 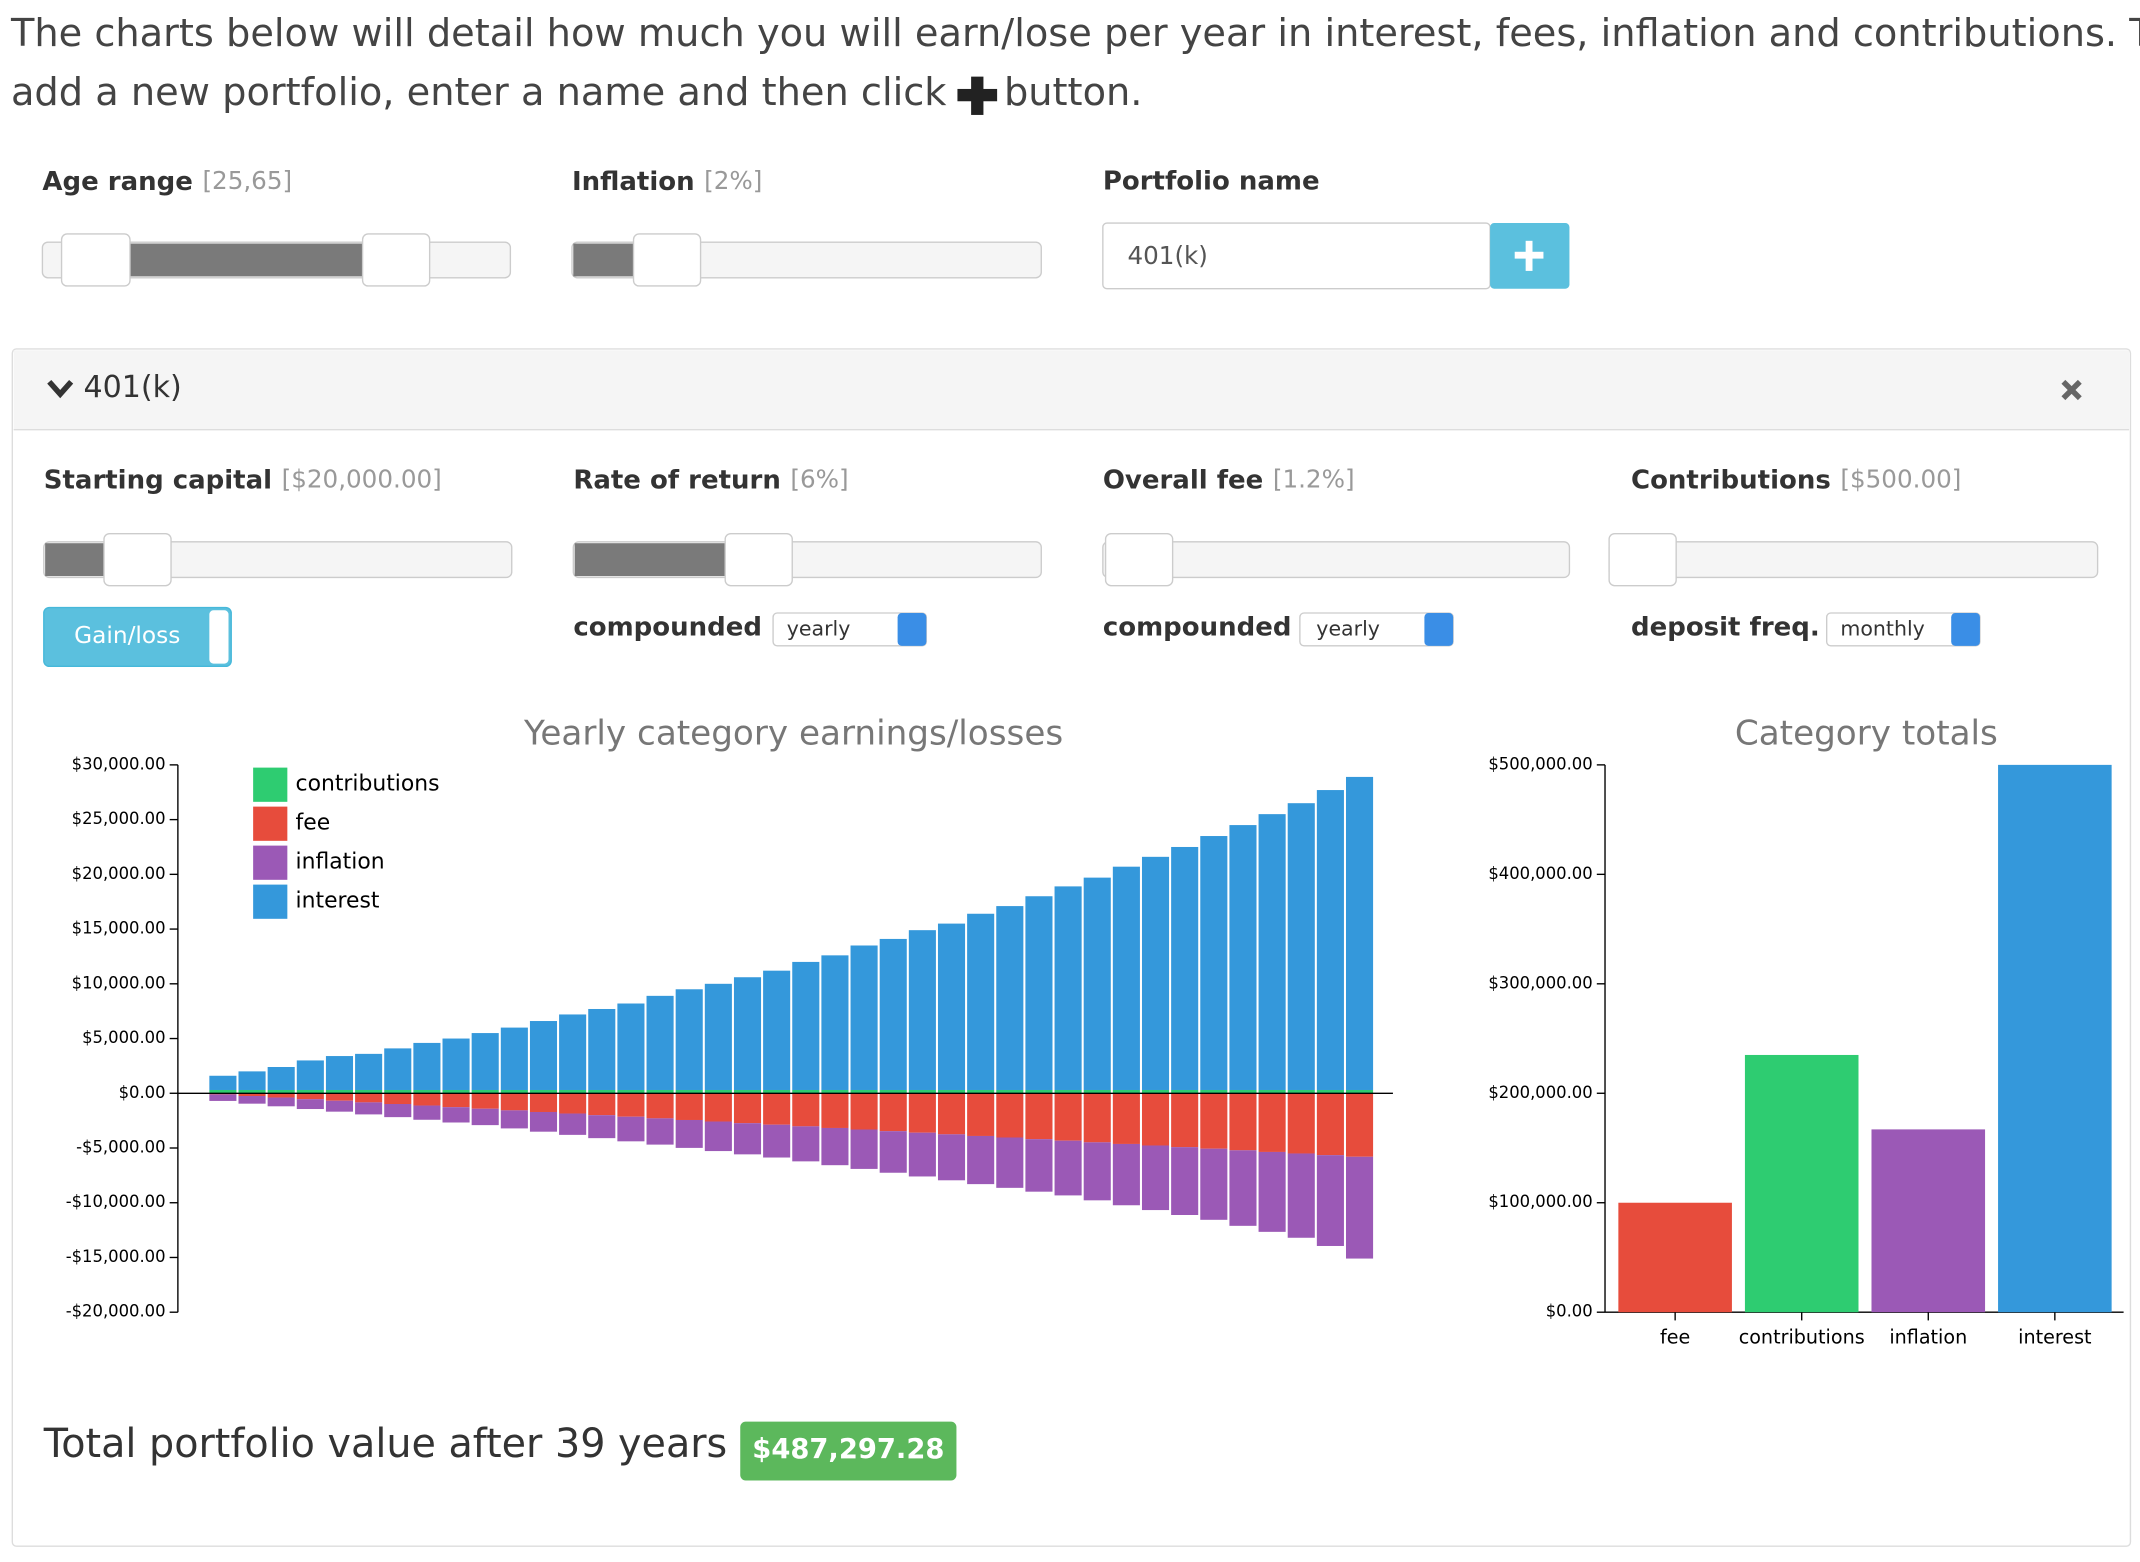 What do you see at coordinates (1376, 629) in the screenshot?
I see `fee-select` at bounding box center [1376, 629].